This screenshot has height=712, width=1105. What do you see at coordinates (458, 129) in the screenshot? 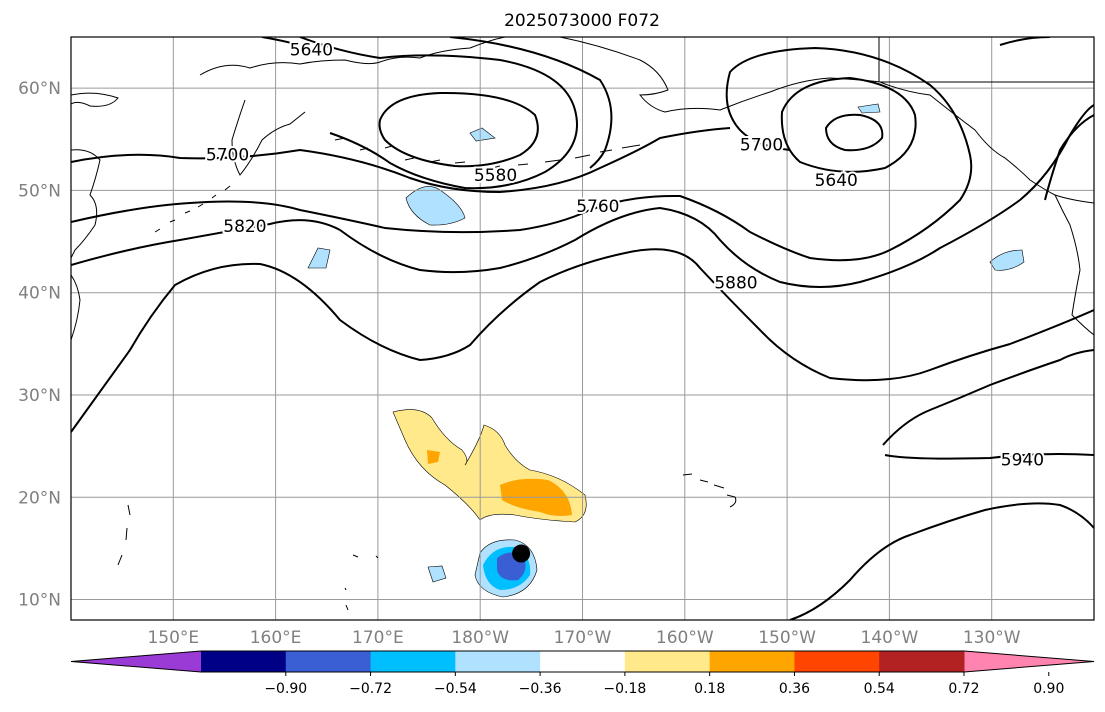
I see `contour-5580-low-west` at bounding box center [458, 129].